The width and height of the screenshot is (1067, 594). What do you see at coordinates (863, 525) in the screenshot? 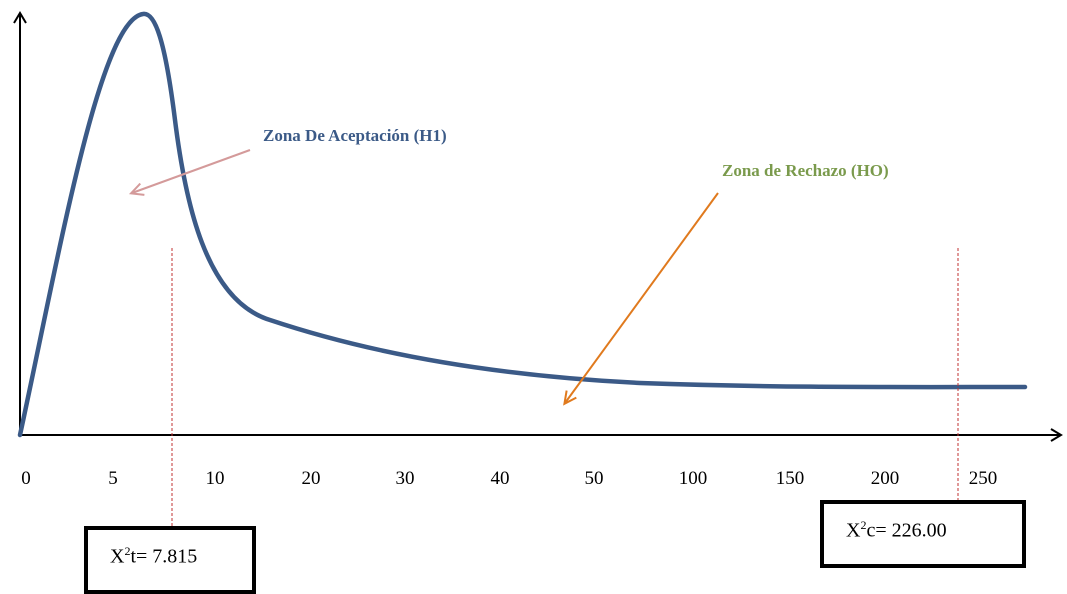
I see `calculated-label-sup: 2` at bounding box center [863, 525].